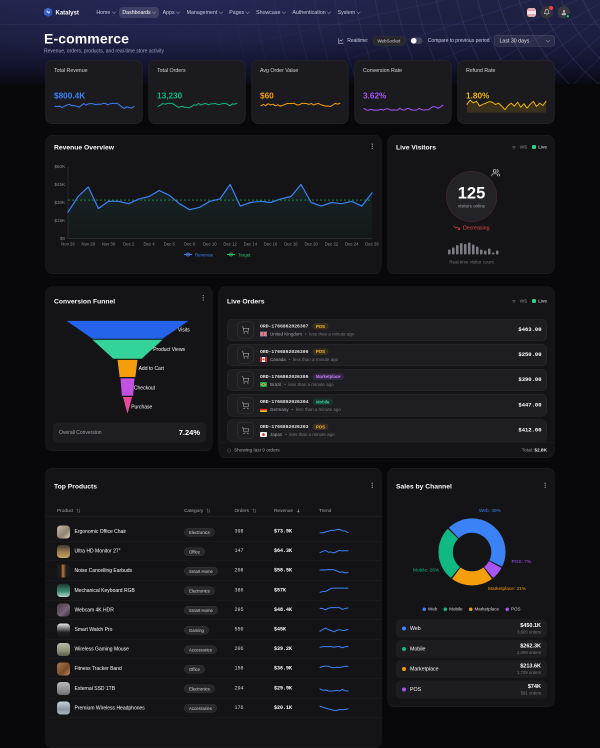 Image resolution: width=600 pixels, height=748 pixels. I want to click on svg-text: $30K, so click(59, 202).